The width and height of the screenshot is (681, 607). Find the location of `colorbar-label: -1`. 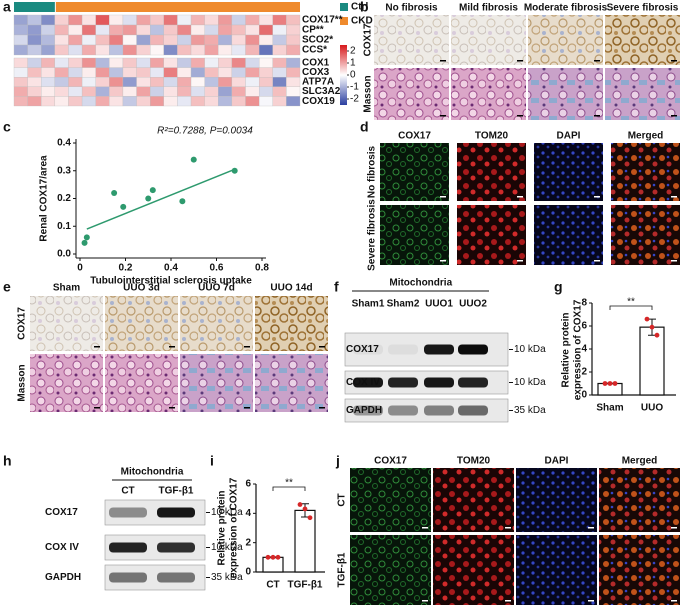

colorbar-label: -1 is located at coordinates (354, 87).